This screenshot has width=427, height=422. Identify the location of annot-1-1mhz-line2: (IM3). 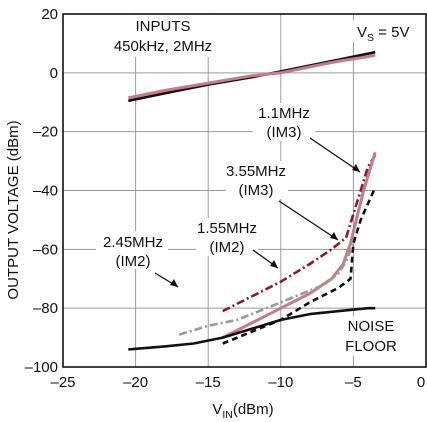
(284, 132).